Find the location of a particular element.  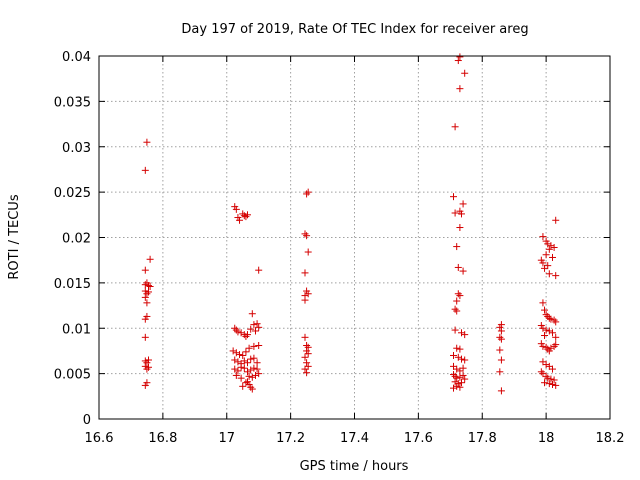

x-tick-label: 18 is located at coordinates (546, 438).